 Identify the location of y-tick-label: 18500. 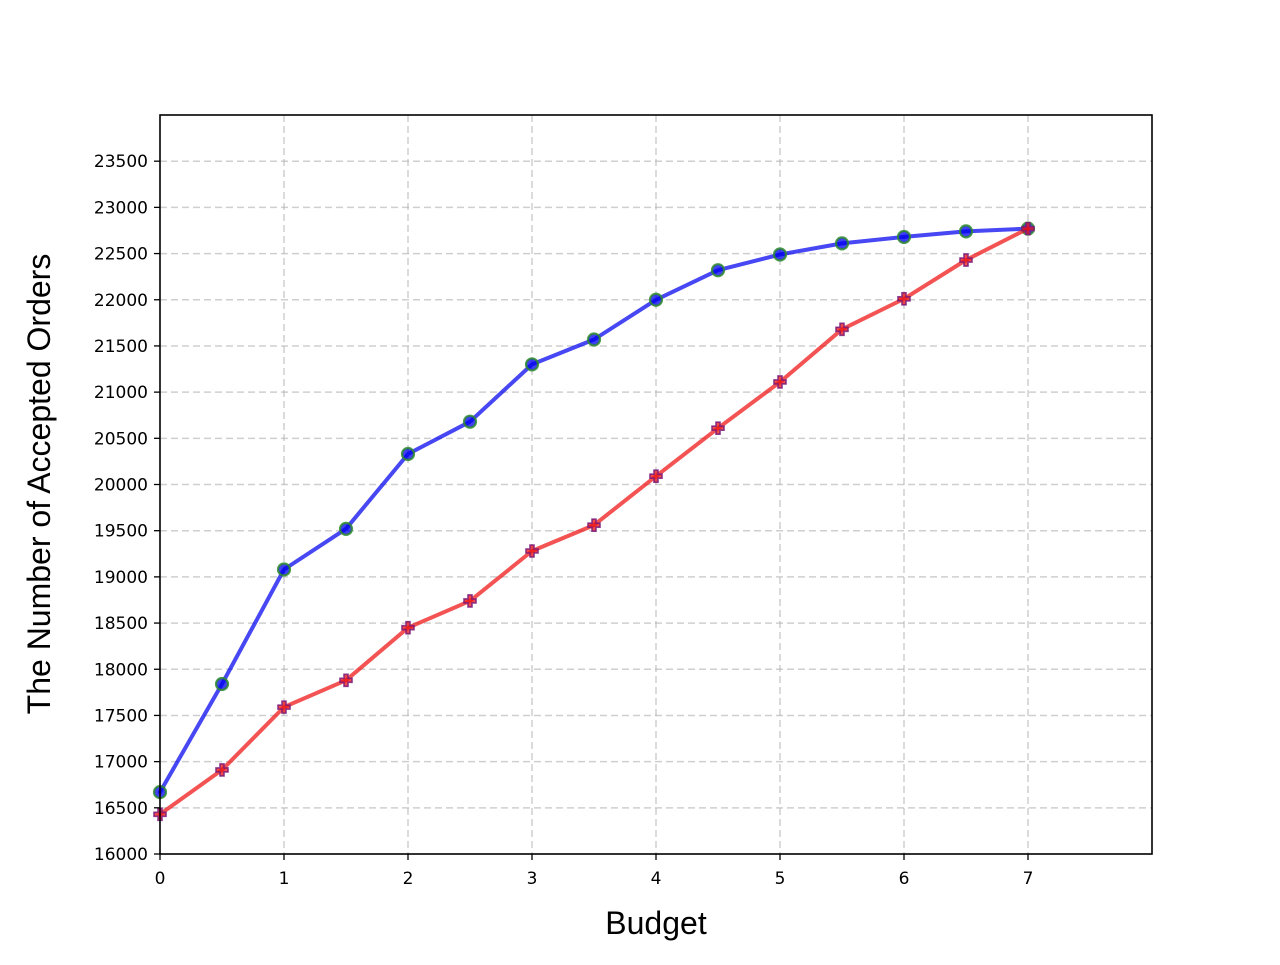
(121, 624).